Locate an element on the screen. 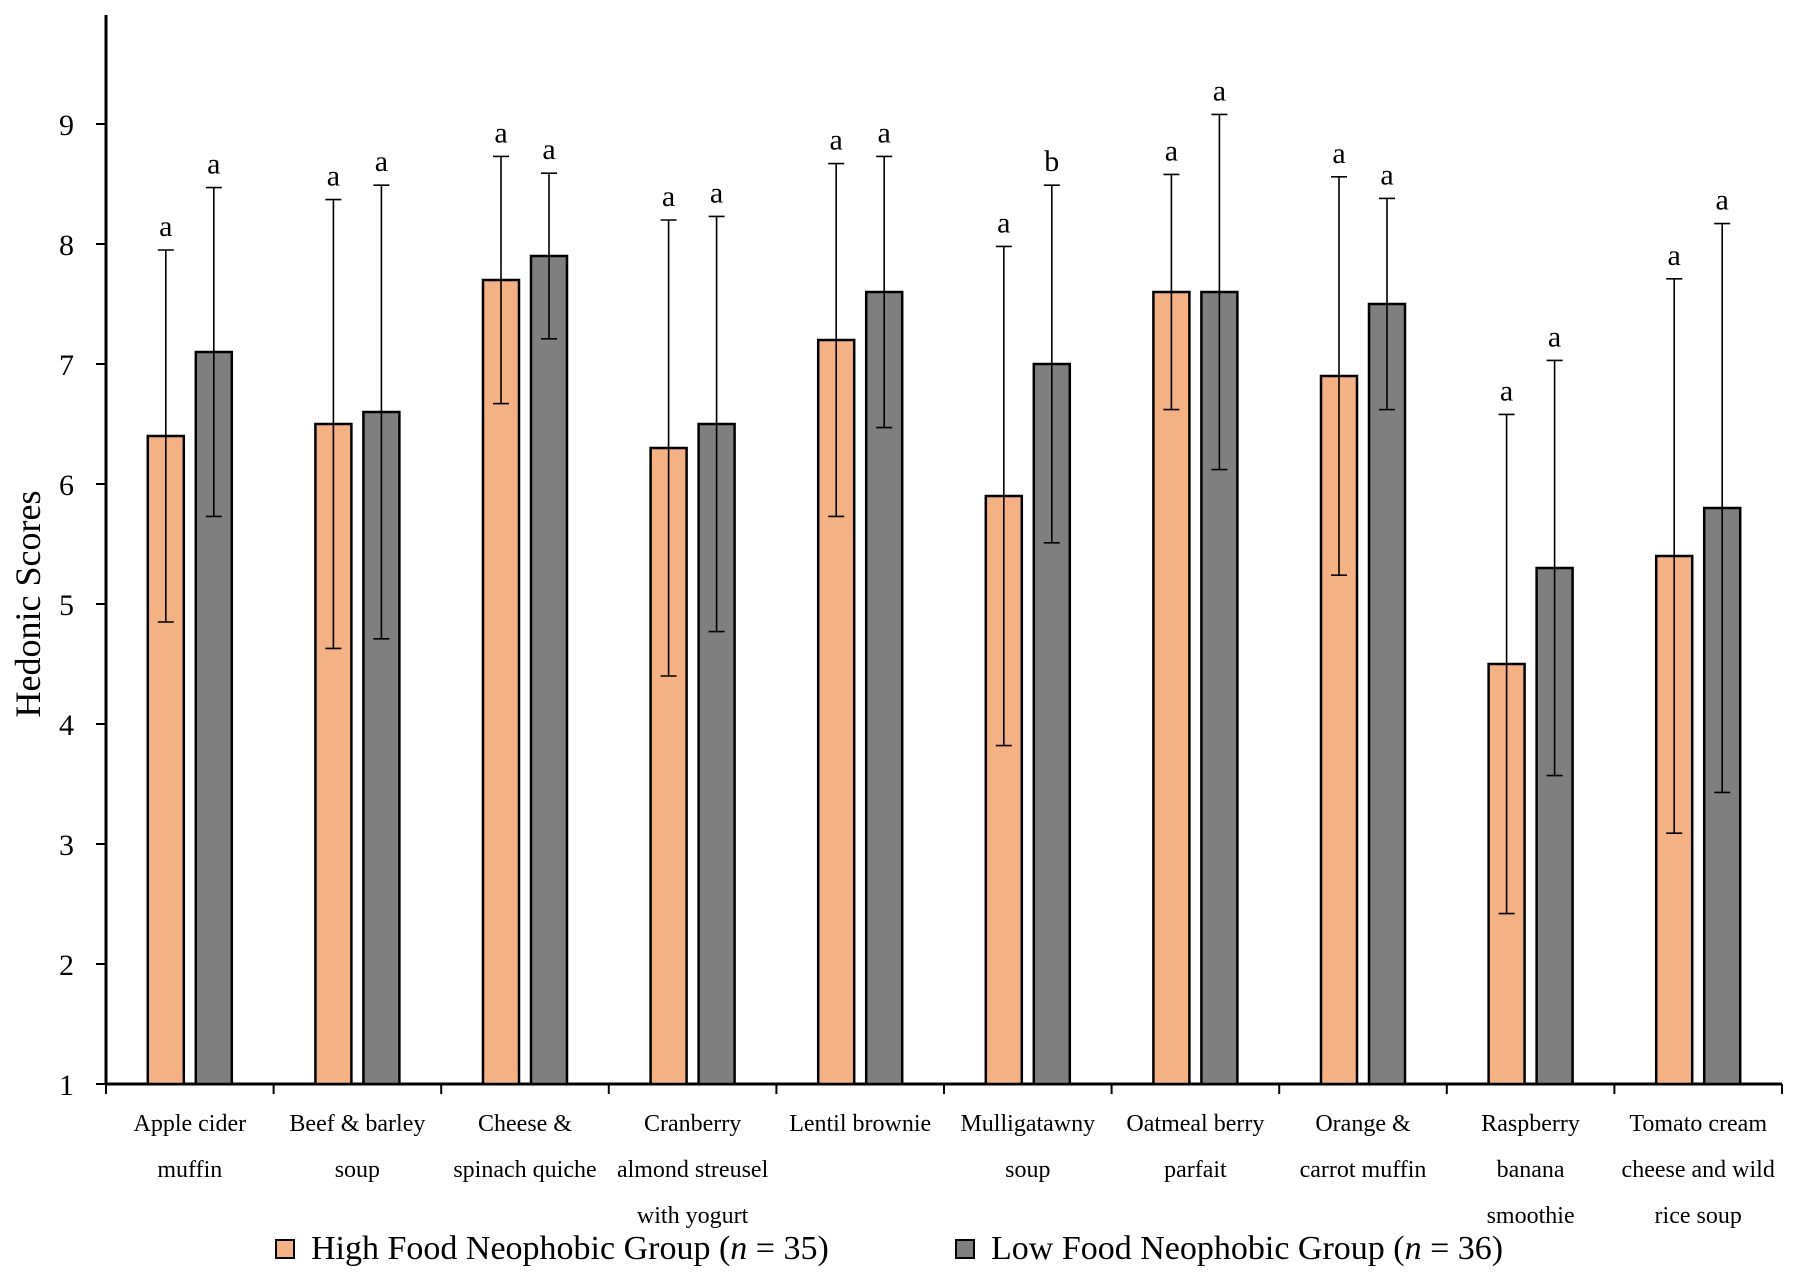  y-tick-label: 7 is located at coordinates (66, 365).